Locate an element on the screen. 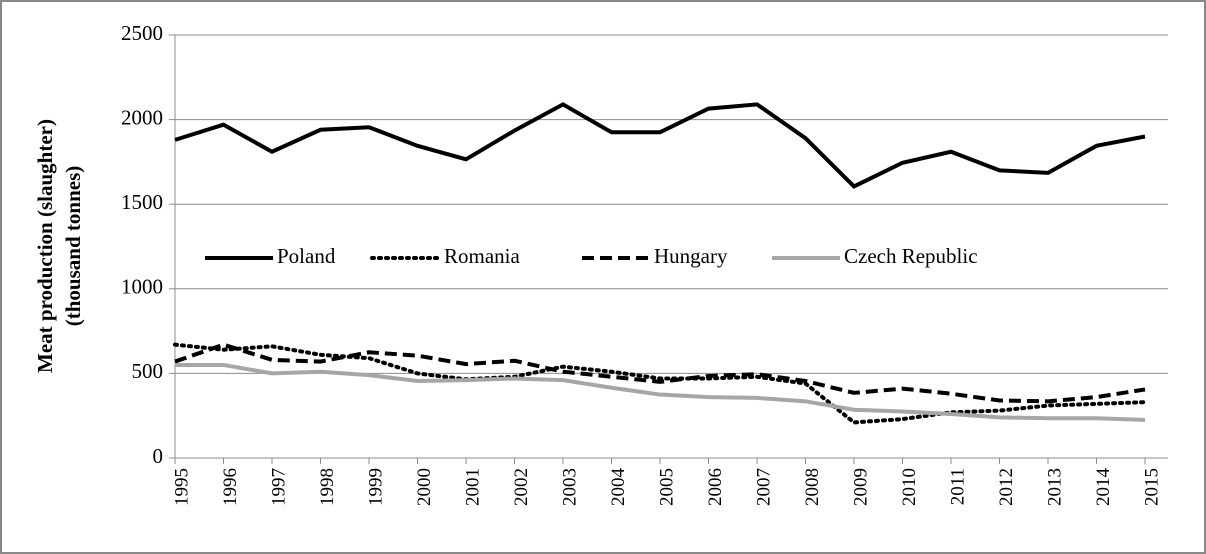 The height and width of the screenshot is (554, 1206). x-tick-label: 2006 is located at coordinates (715, 487).